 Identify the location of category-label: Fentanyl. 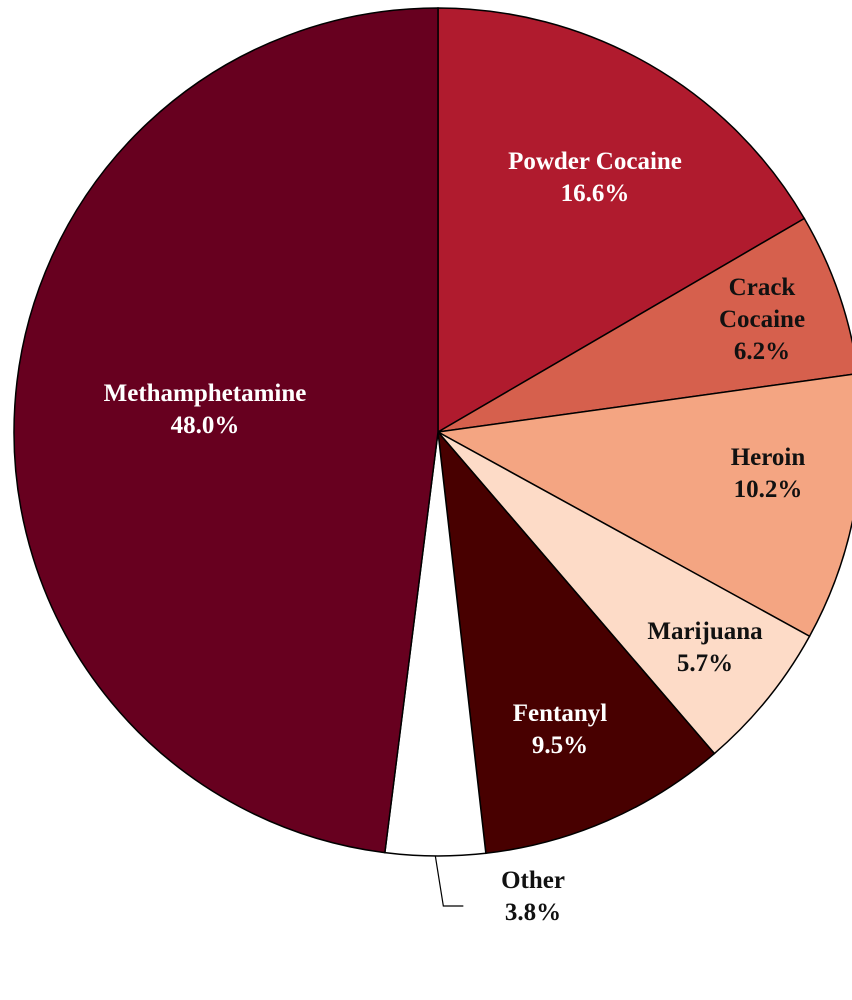
(560, 713).